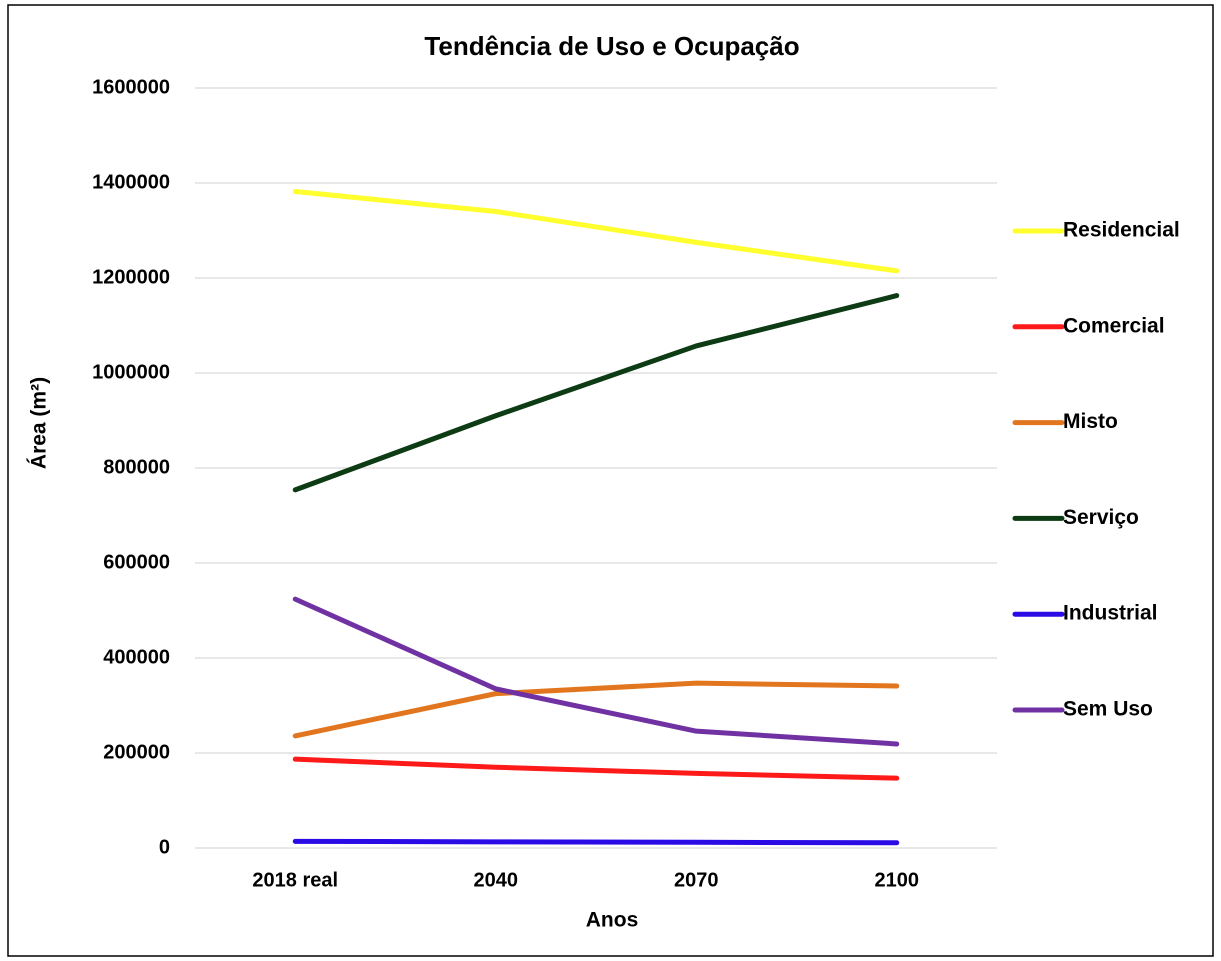  What do you see at coordinates (1110, 613) in the screenshot?
I see `legend-label: Industrial` at bounding box center [1110, 613].